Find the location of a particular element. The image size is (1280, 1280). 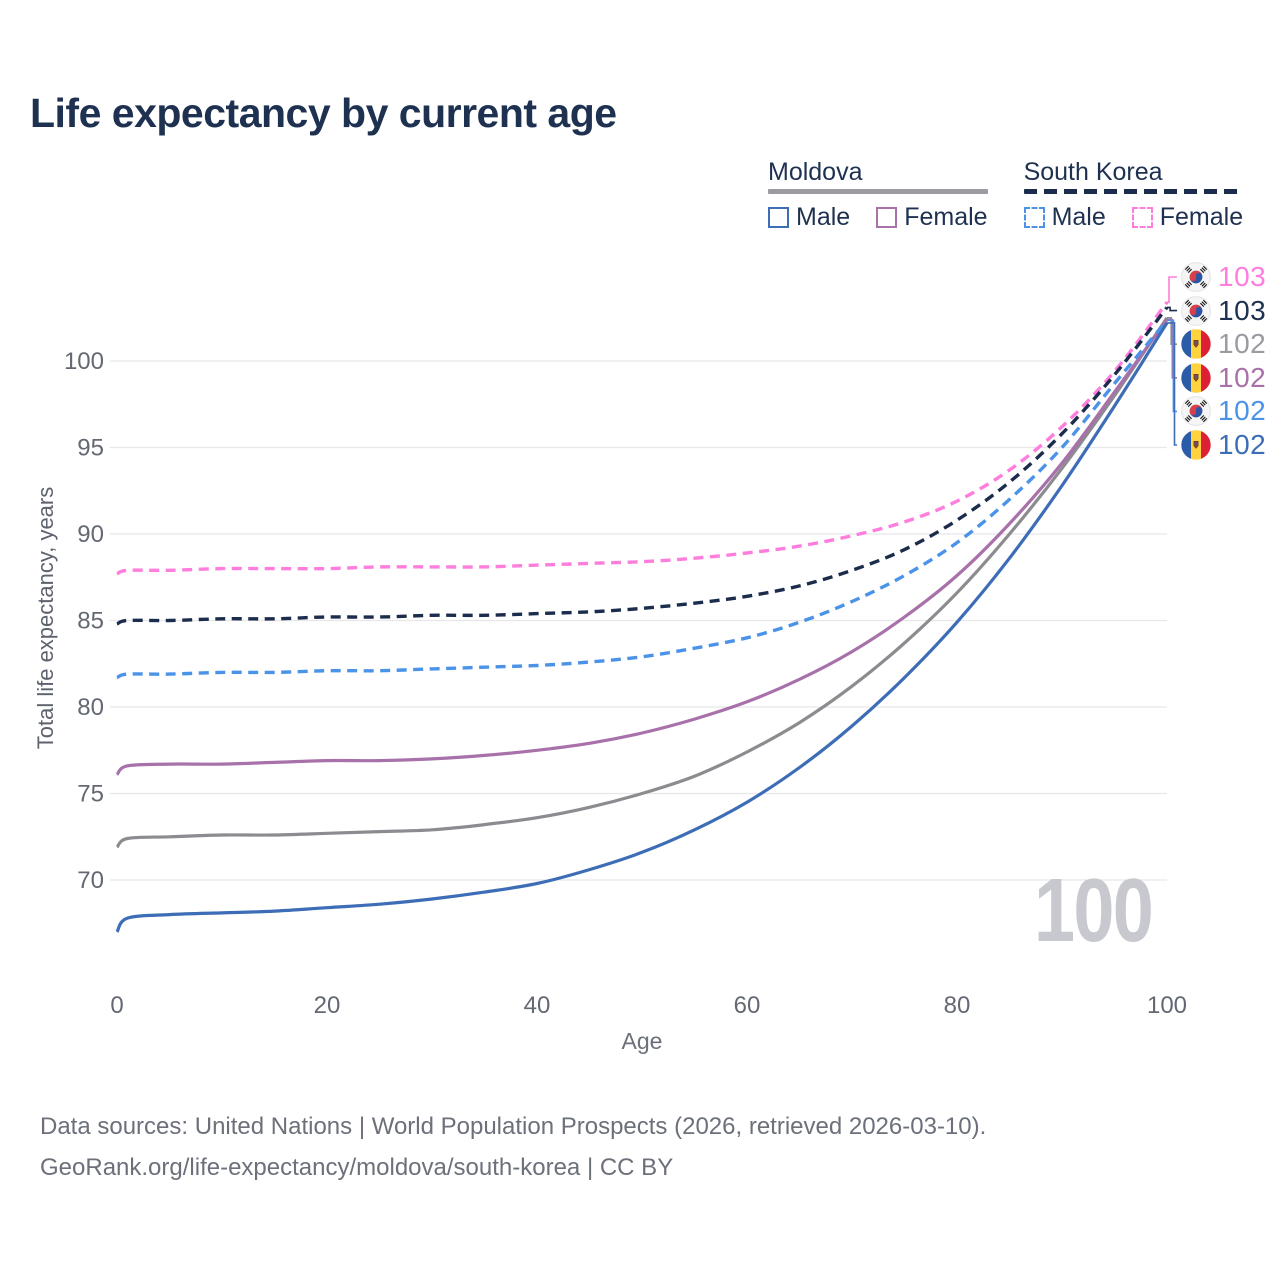

end-label-south-korea-male: 102 is located at coordinates (1224, 411).